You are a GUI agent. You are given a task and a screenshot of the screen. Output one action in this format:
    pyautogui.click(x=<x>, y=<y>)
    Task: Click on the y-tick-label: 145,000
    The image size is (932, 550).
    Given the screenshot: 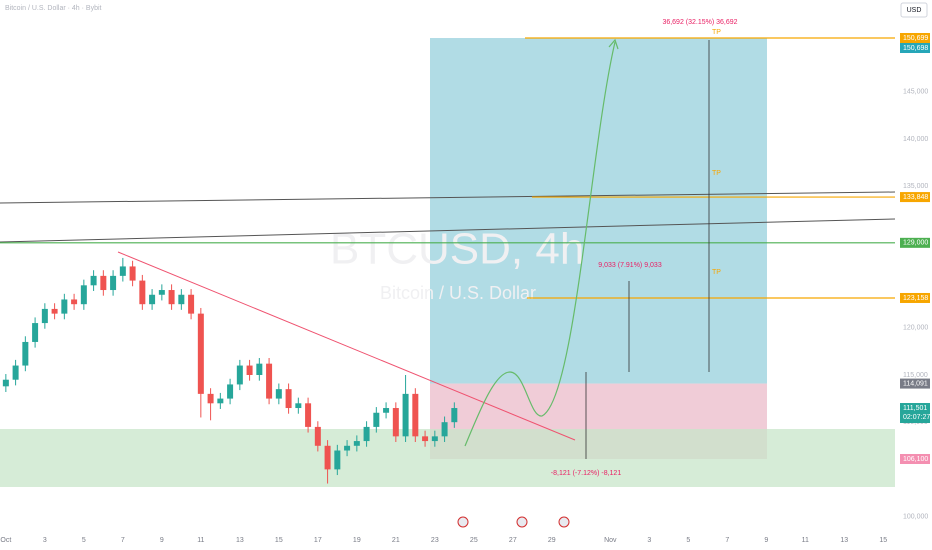 What is the action you would take?
    pyautogui.click(x=915, y=92)
    